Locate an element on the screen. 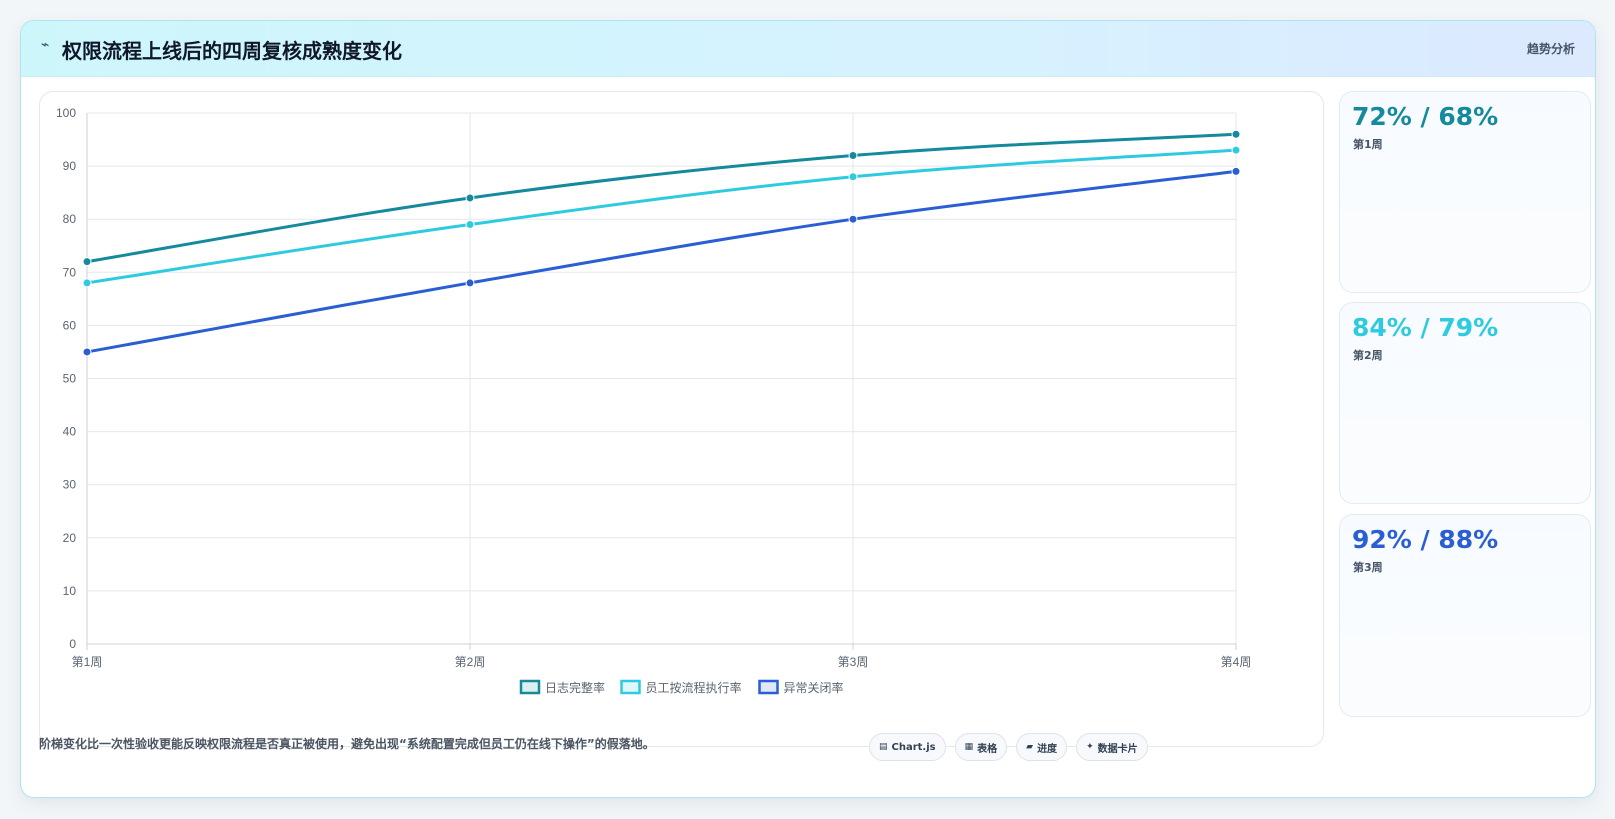  y-tick-label: 50 is located at coordinates (70, 379).